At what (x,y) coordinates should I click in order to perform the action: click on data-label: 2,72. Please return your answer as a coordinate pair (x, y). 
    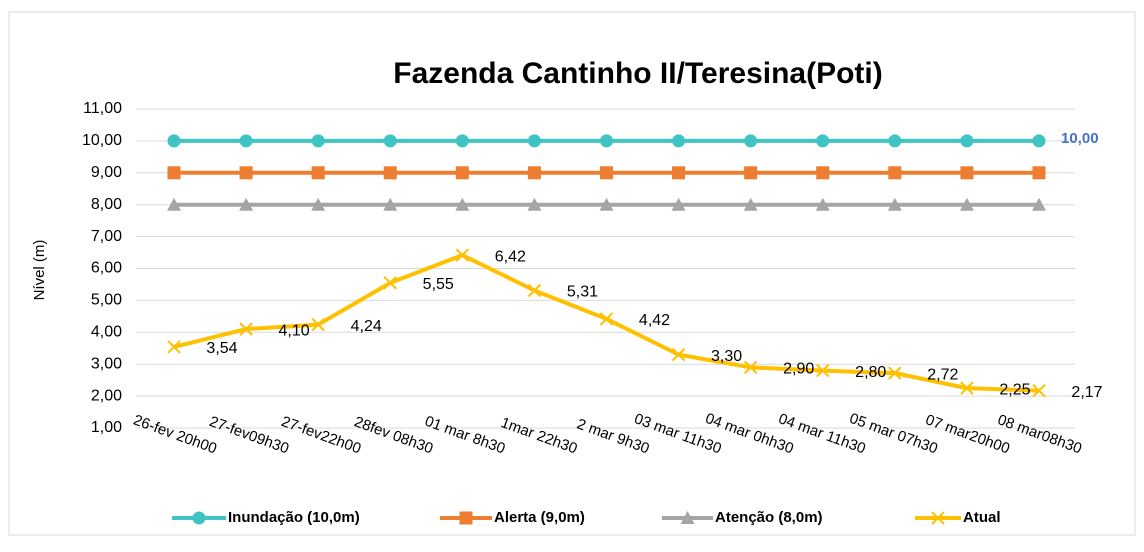
    Looking at the image, I should click on (942, 374).